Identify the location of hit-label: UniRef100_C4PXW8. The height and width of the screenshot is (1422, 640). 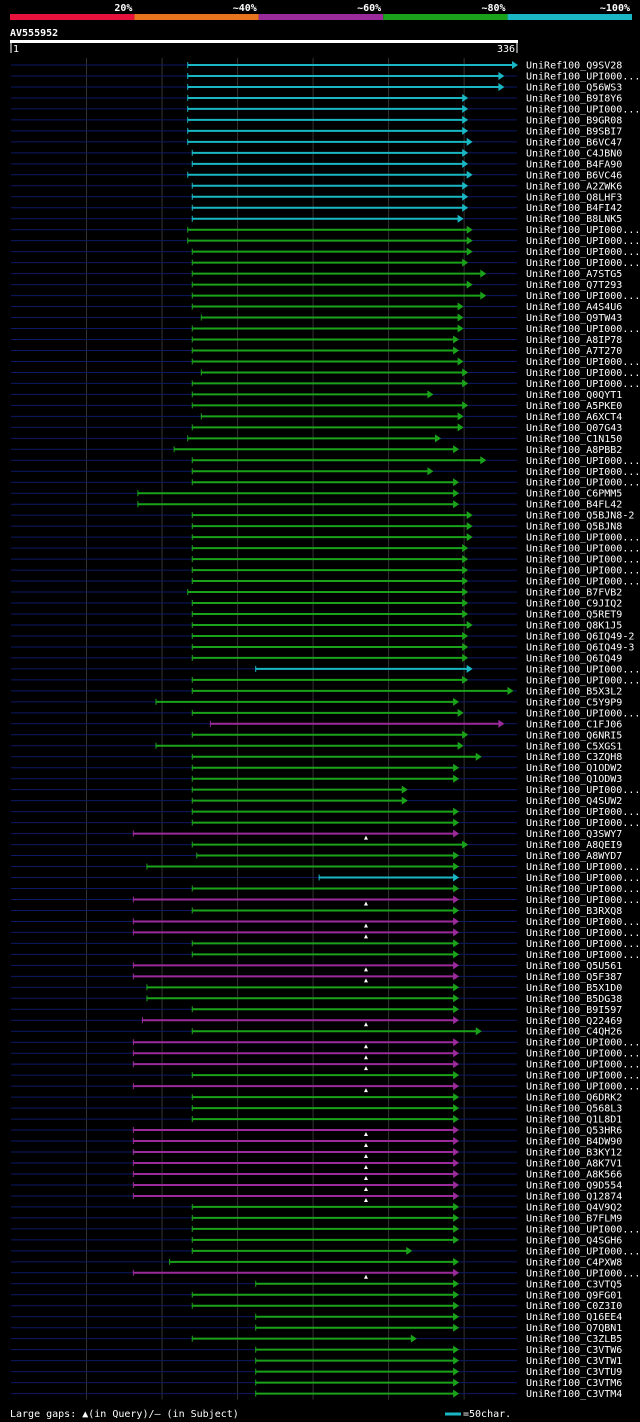
(574, 1262).